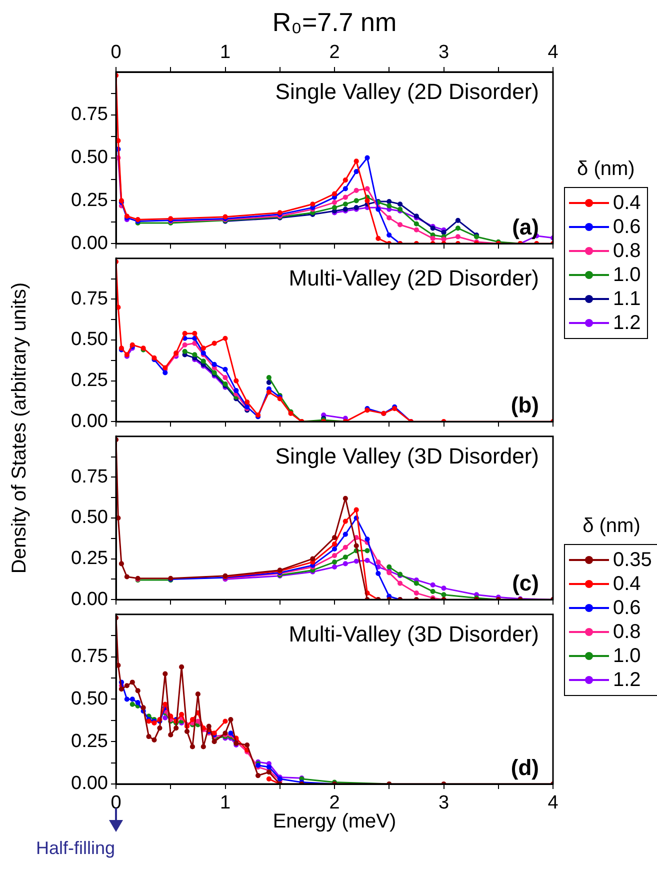 This screenshot has height=880, width=657. What do you see at coordinates (116, 52) in the screenshot?
I see `x2-tick-label: 0` at bounding box center [116, 52].